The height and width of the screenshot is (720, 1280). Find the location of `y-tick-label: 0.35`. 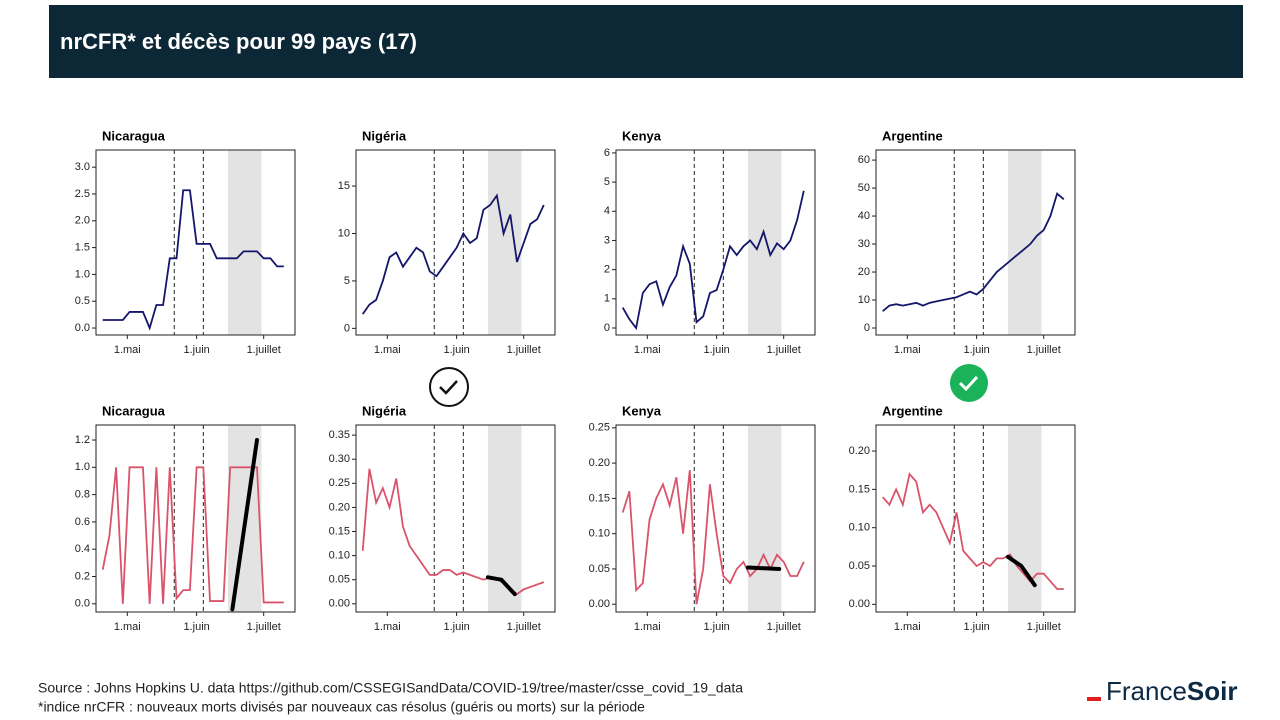

y-tick-label: 0.35 is located at coordinates (339, 435).